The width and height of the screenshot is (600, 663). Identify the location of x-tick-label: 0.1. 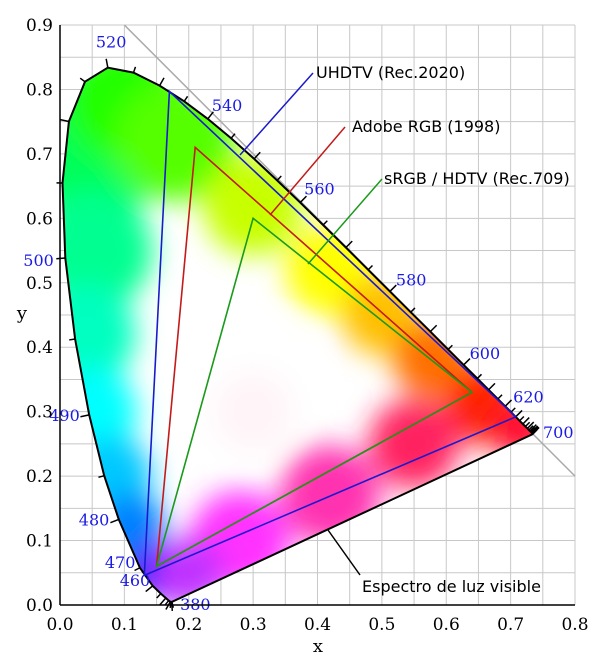
(124, 625).